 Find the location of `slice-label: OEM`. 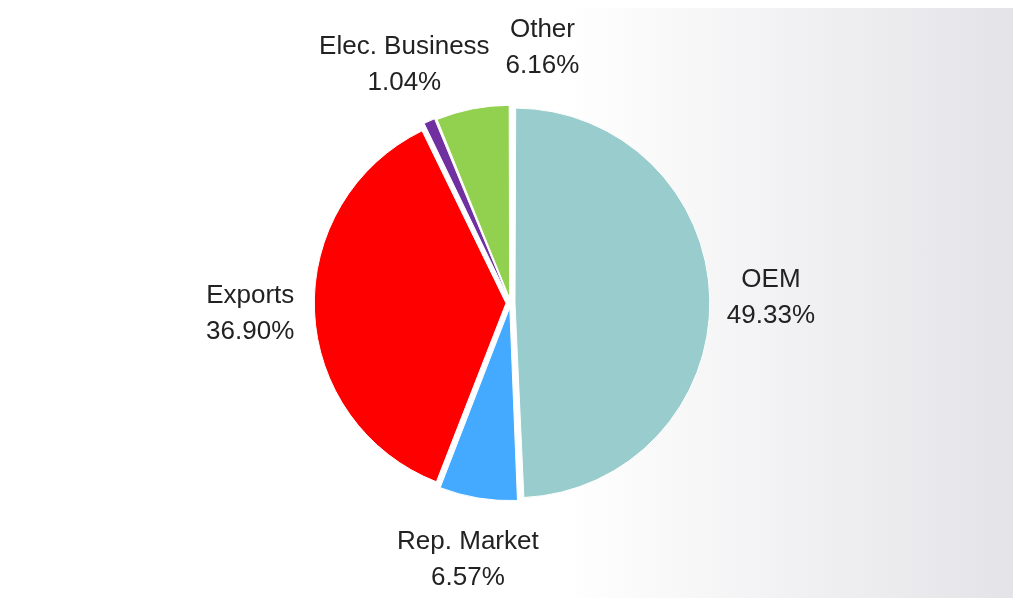

slice-label: OEM is located at coordinates (771, 277).